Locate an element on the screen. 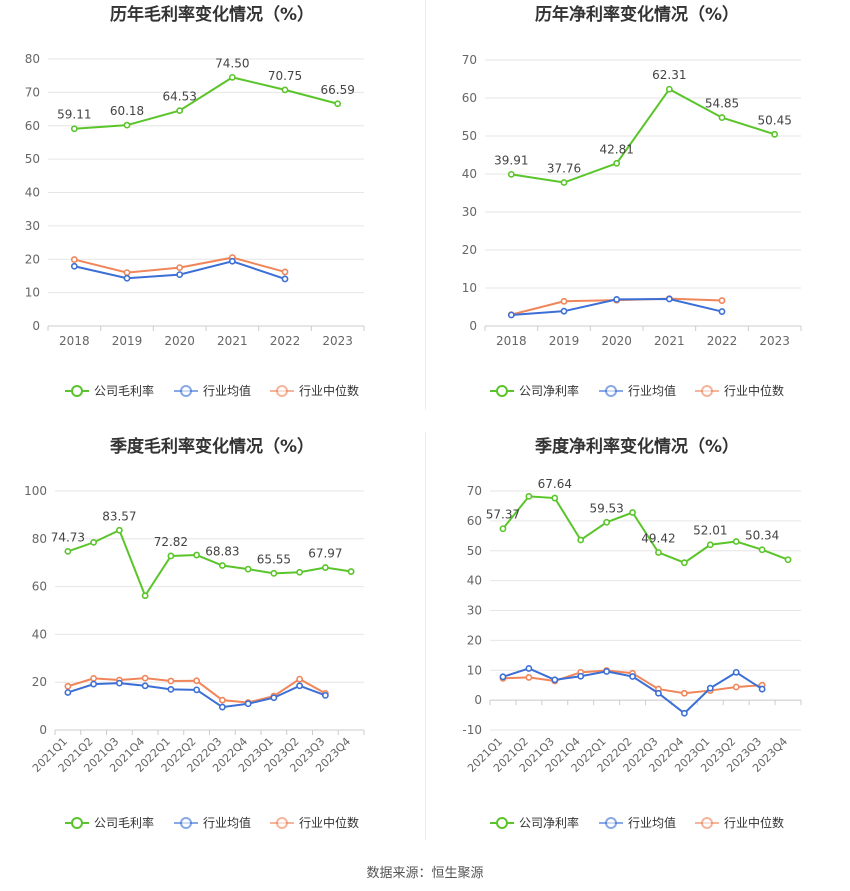 Image resolution: width=850 pixels, height=891 pixels. series-line is located at coordinates (645, 529).